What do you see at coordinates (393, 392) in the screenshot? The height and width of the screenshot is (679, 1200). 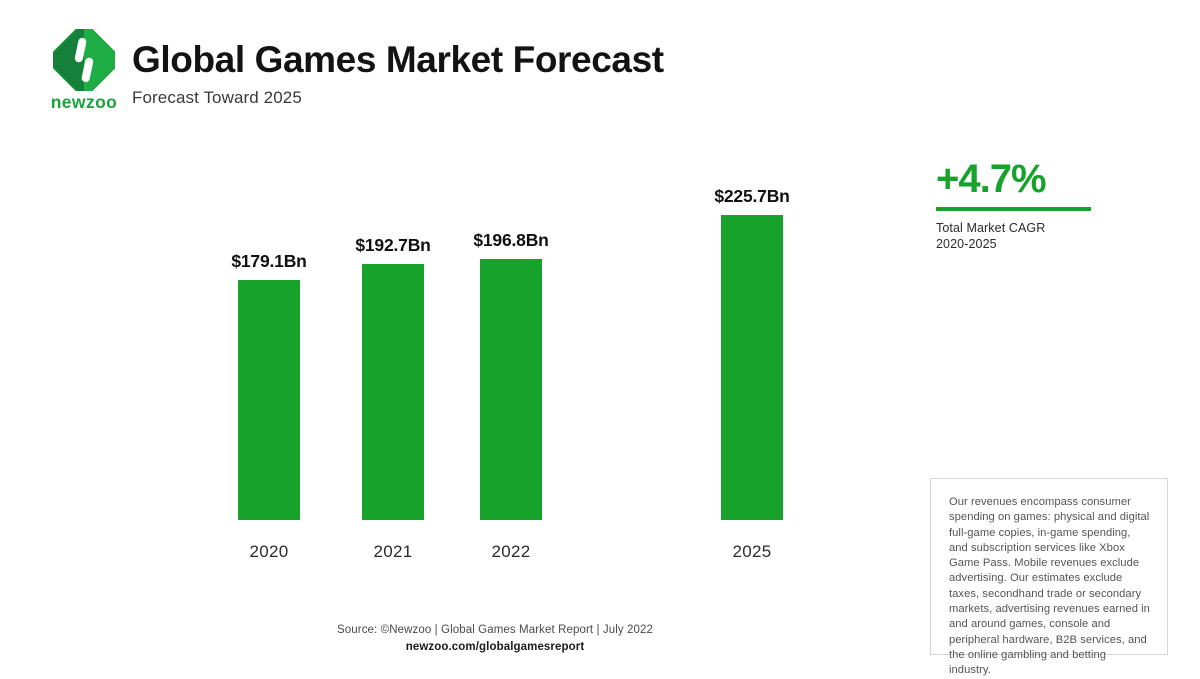 I see `bar-2021` at bounding box center [393, 392].